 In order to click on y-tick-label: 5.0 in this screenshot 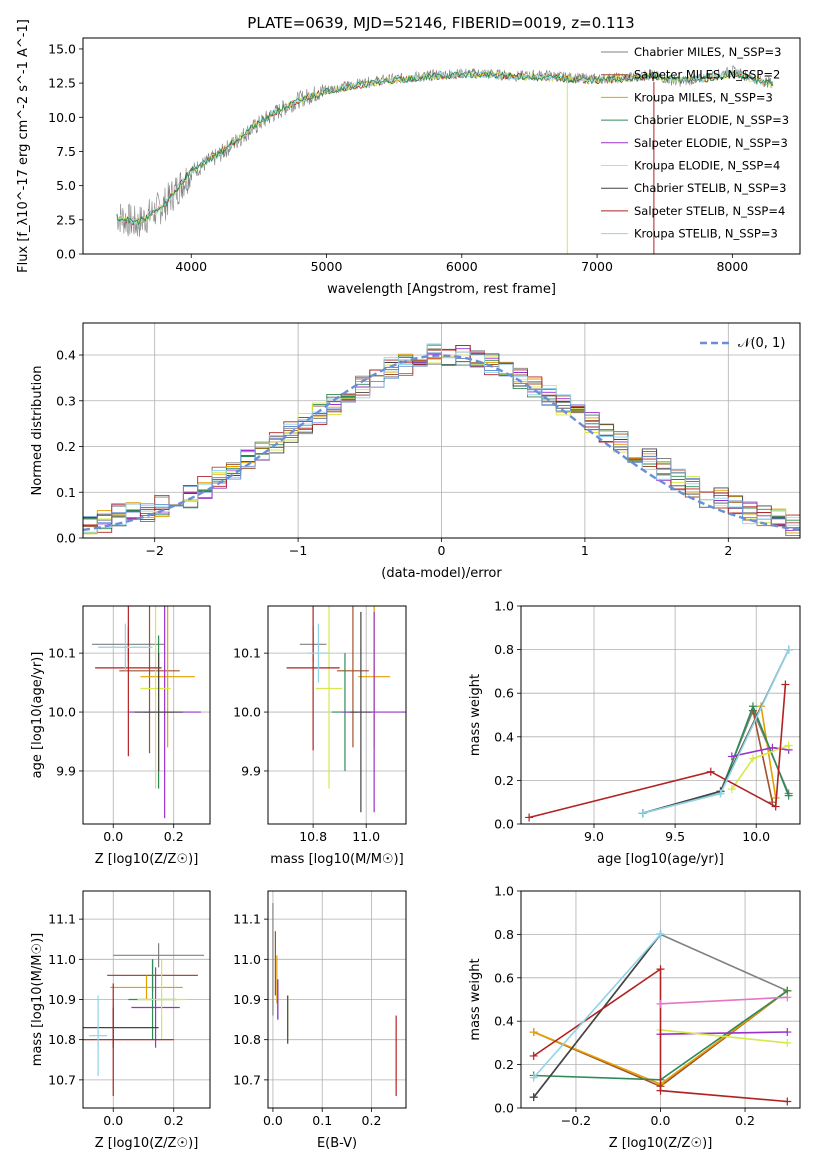, I will do `click(66, 185)`.